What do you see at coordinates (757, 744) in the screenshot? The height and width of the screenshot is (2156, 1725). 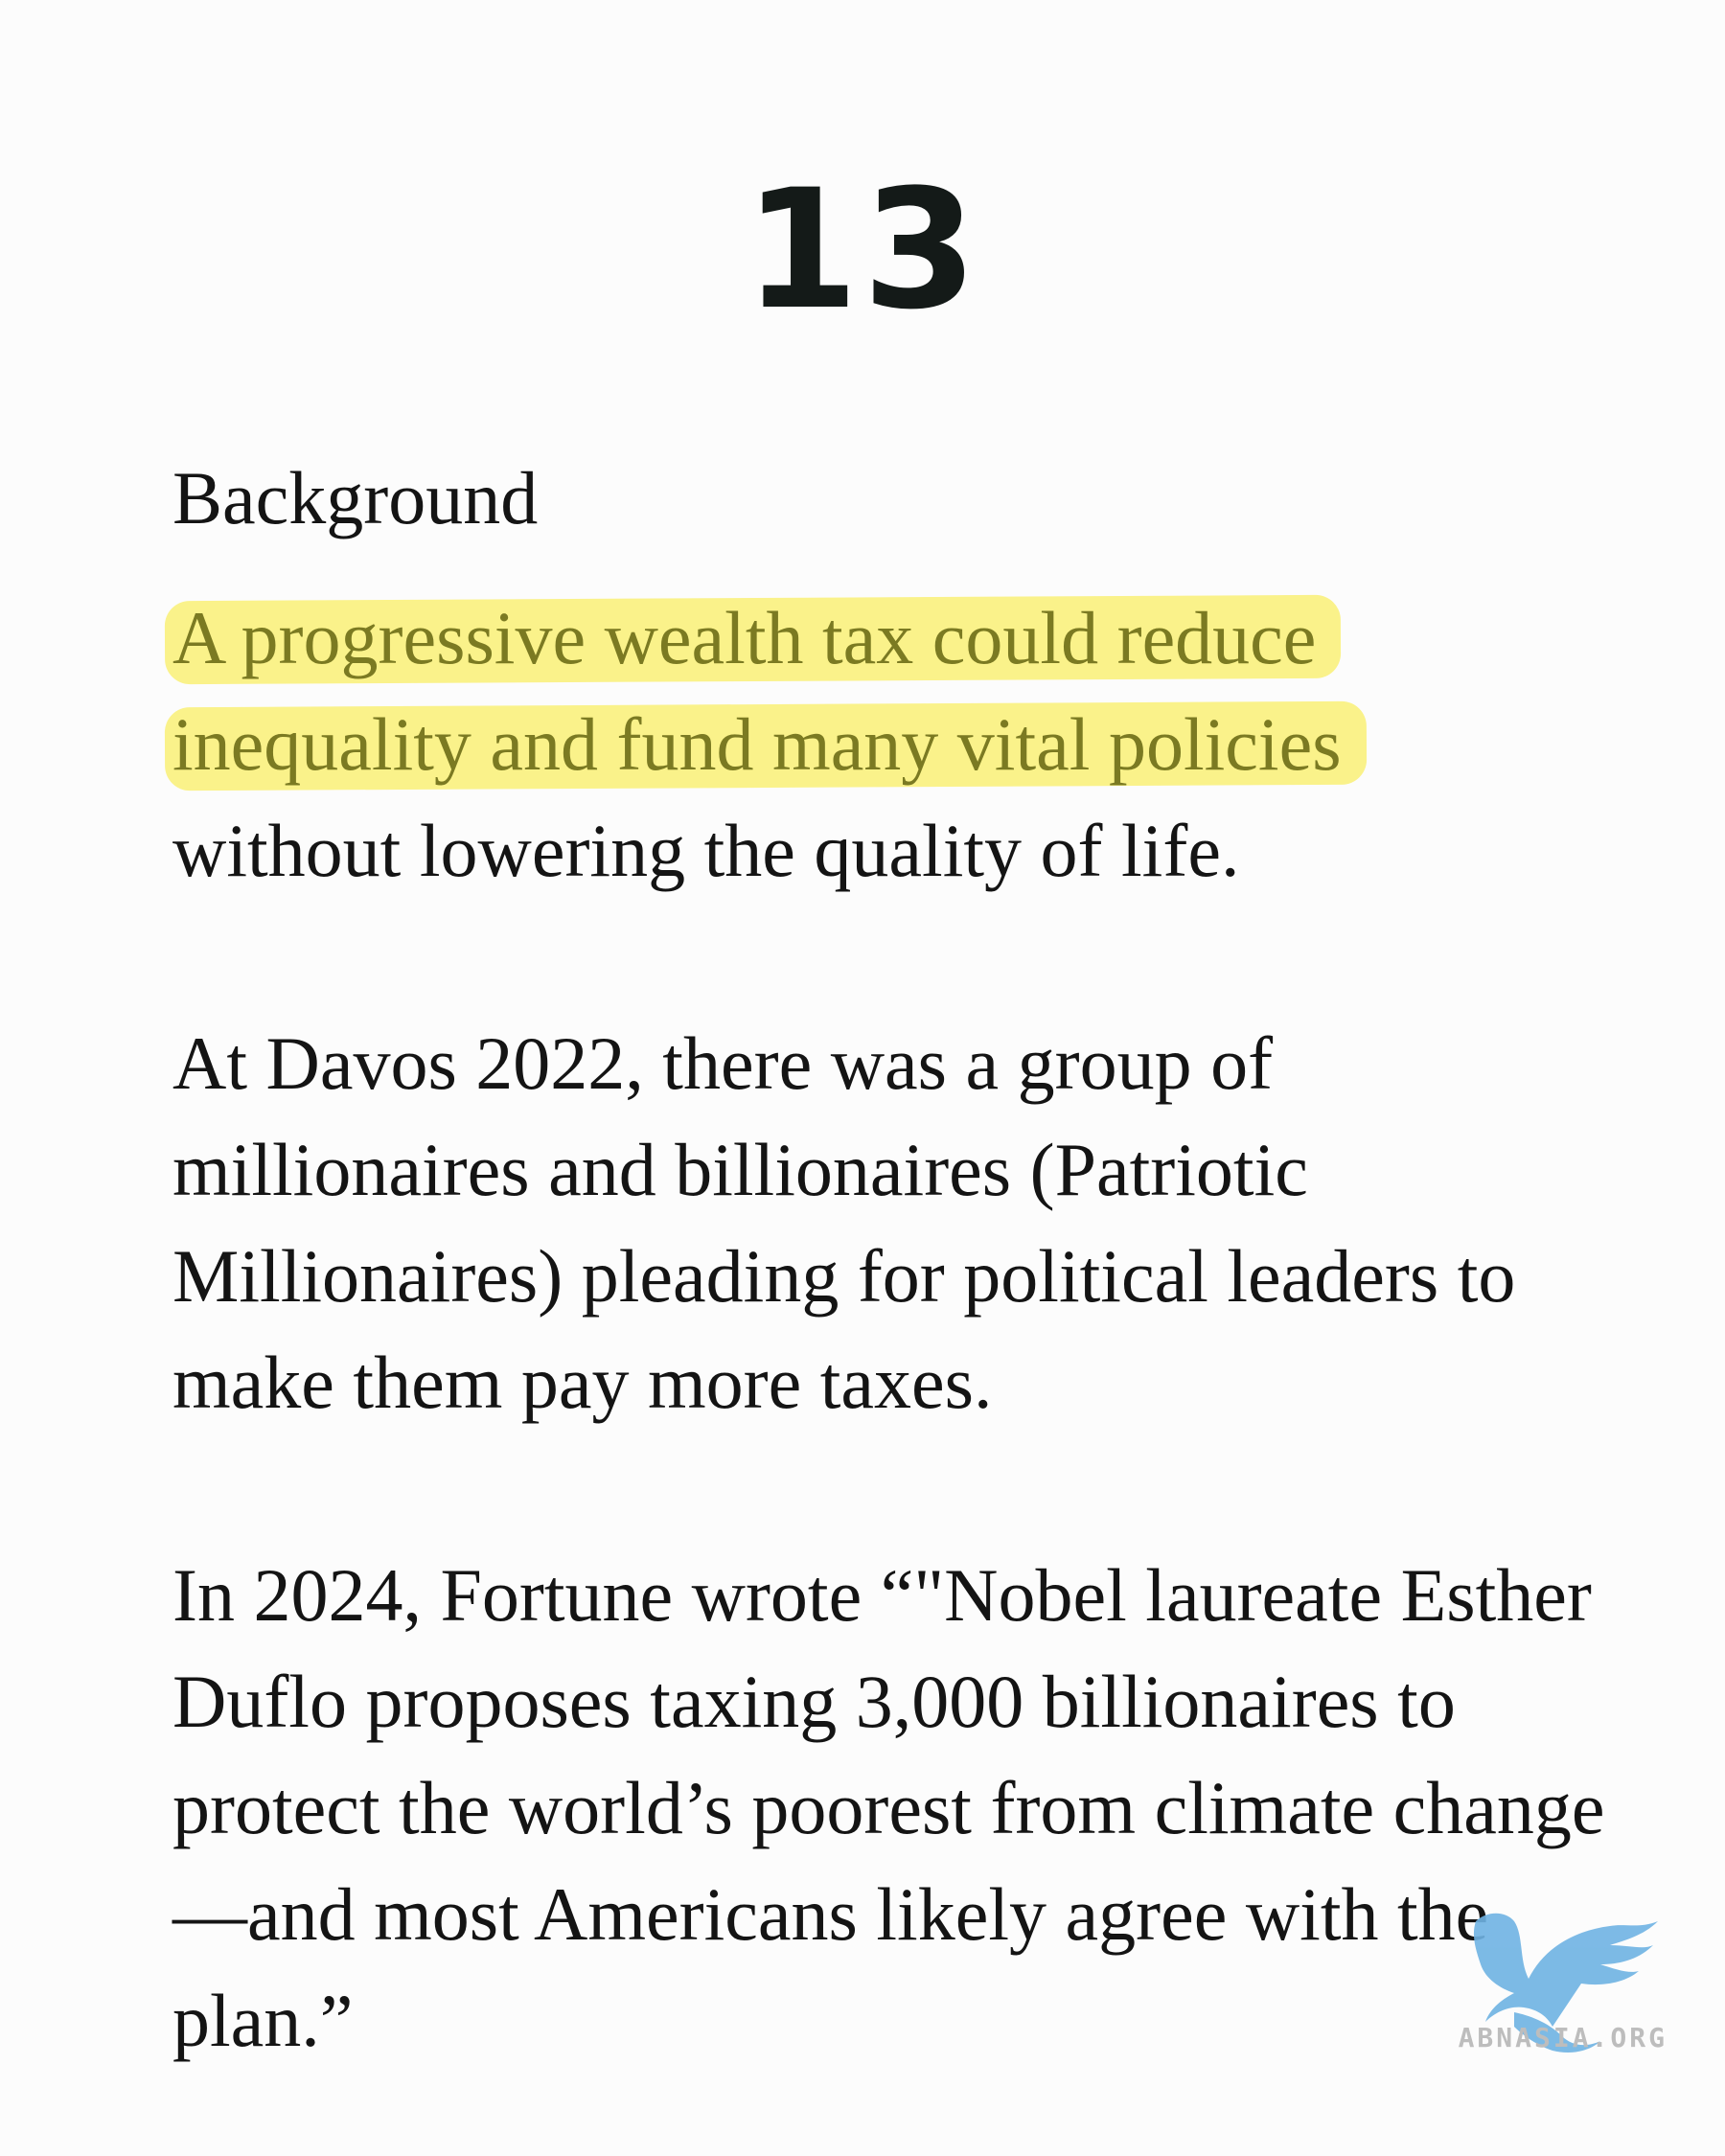 I see `highlighted-text-line-2: inequality and fund many vital policies` at bounding box center [757, 744].